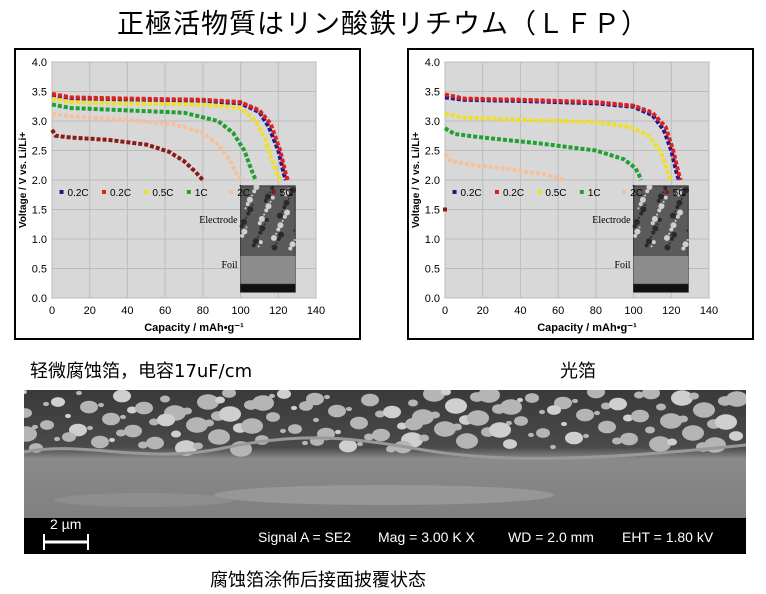 This screenshot has height=594, width=766. Describe the element at coordinates (471, 193) in the screenshot. I see `legend-label: 0.2C` at that location.